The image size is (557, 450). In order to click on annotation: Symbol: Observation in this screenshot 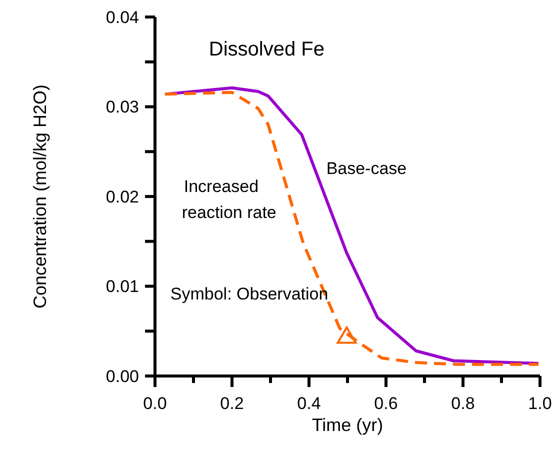, I will do `click(249, 294)`.